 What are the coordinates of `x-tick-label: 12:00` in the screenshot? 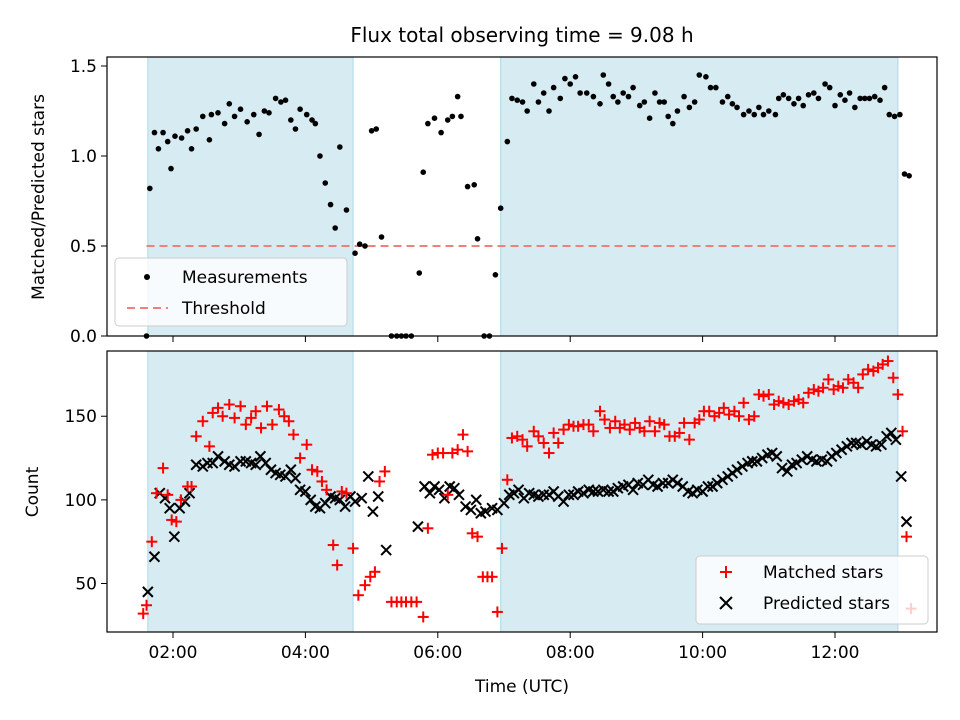 It's located at (835, 653).